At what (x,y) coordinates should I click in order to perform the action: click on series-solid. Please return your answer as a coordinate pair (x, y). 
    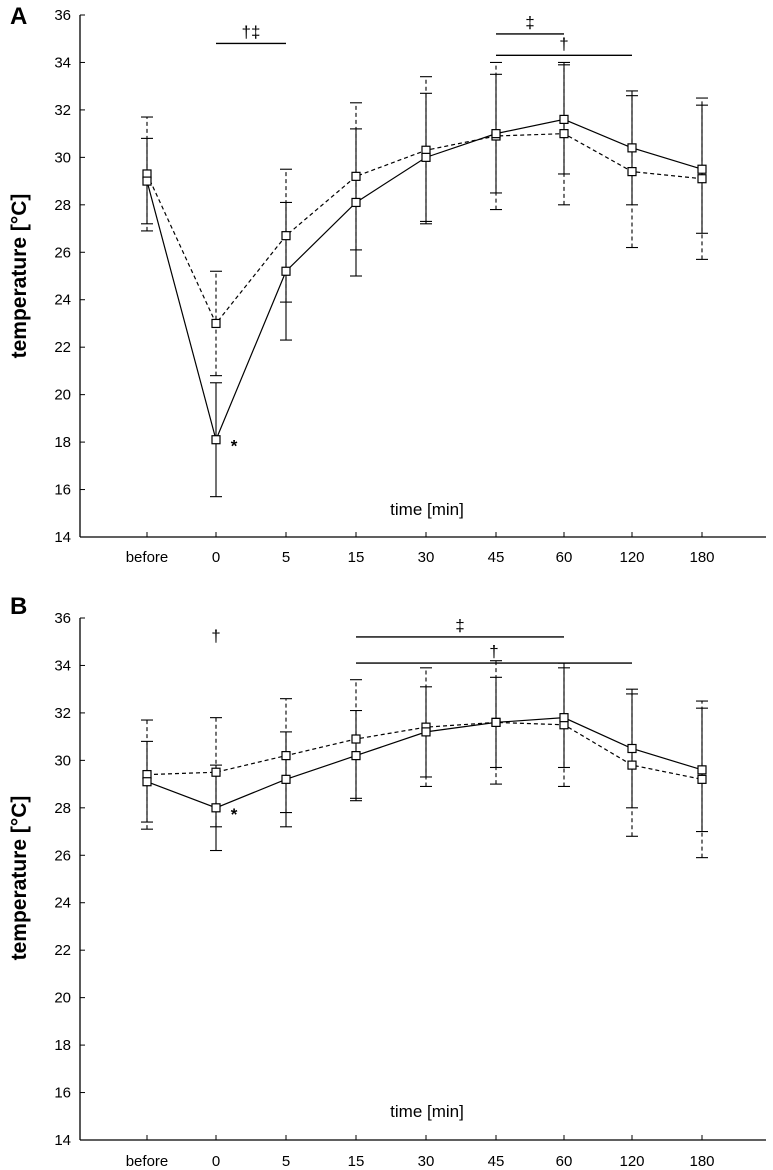
    Looking at the image, I should click on (424, 759).